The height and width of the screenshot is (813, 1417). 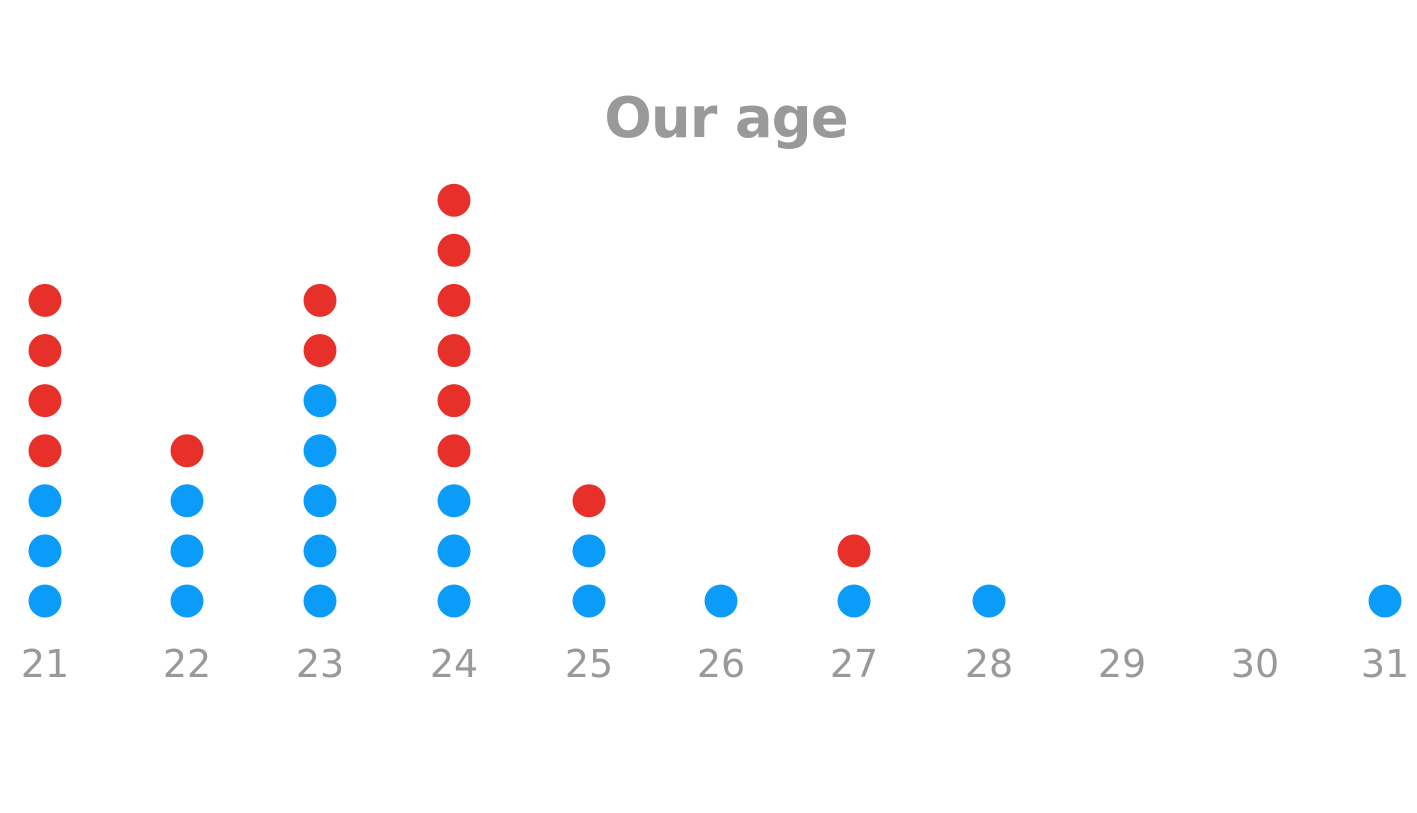 I want to click on x-tick-label: 23, so click(x=320, y=664).